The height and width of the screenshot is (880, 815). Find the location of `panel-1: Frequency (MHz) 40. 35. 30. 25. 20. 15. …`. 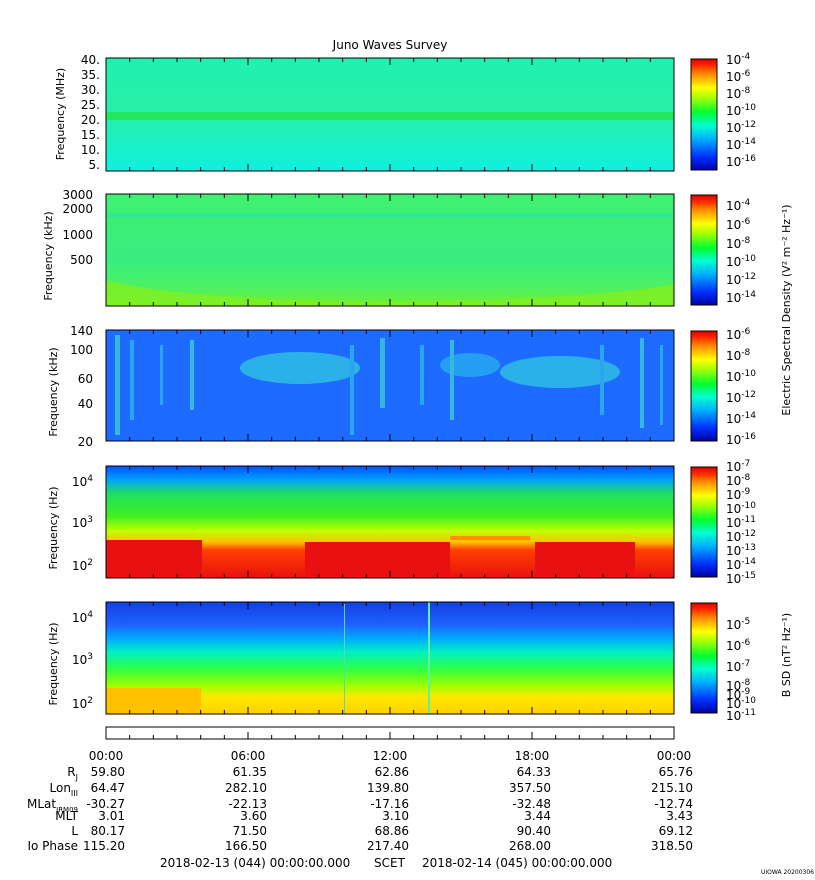

panel-1: Frequency (MHz) 40. 35. 30. 25. 20. 15. … is located at coordinates (405, 112).